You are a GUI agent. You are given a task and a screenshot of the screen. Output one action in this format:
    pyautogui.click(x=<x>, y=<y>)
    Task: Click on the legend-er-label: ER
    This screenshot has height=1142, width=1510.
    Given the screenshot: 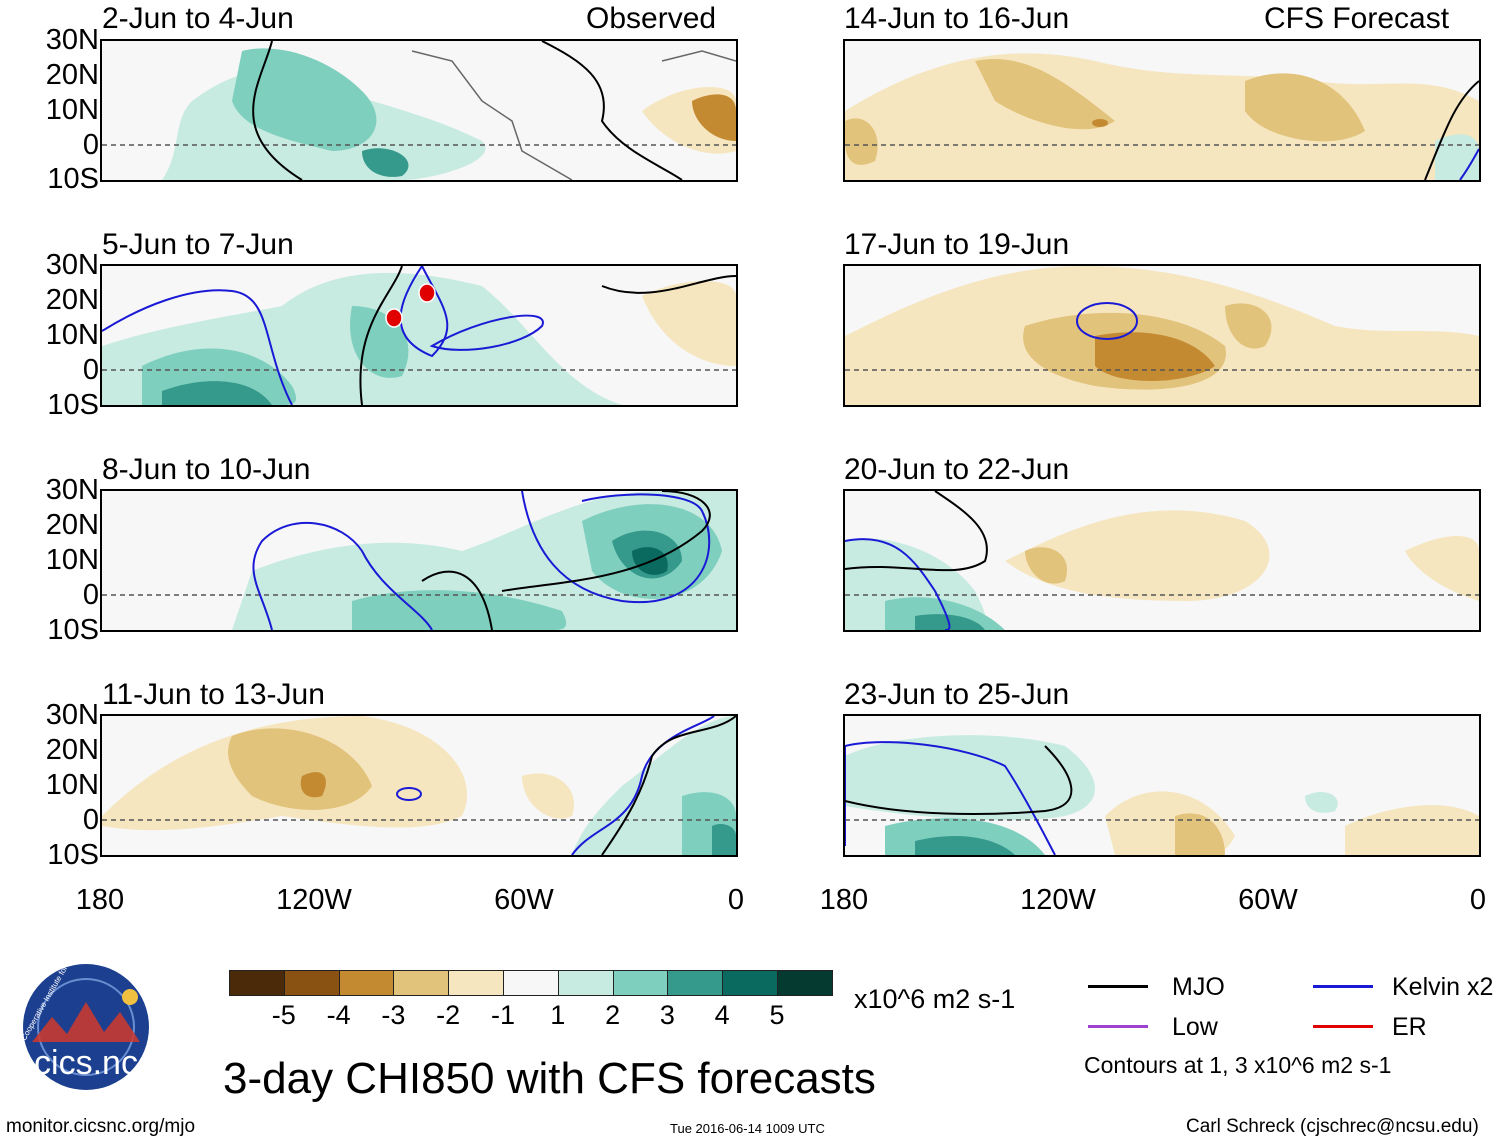 What is the action you would take?
    pyautogui.click(x=1409, y=1027)
    